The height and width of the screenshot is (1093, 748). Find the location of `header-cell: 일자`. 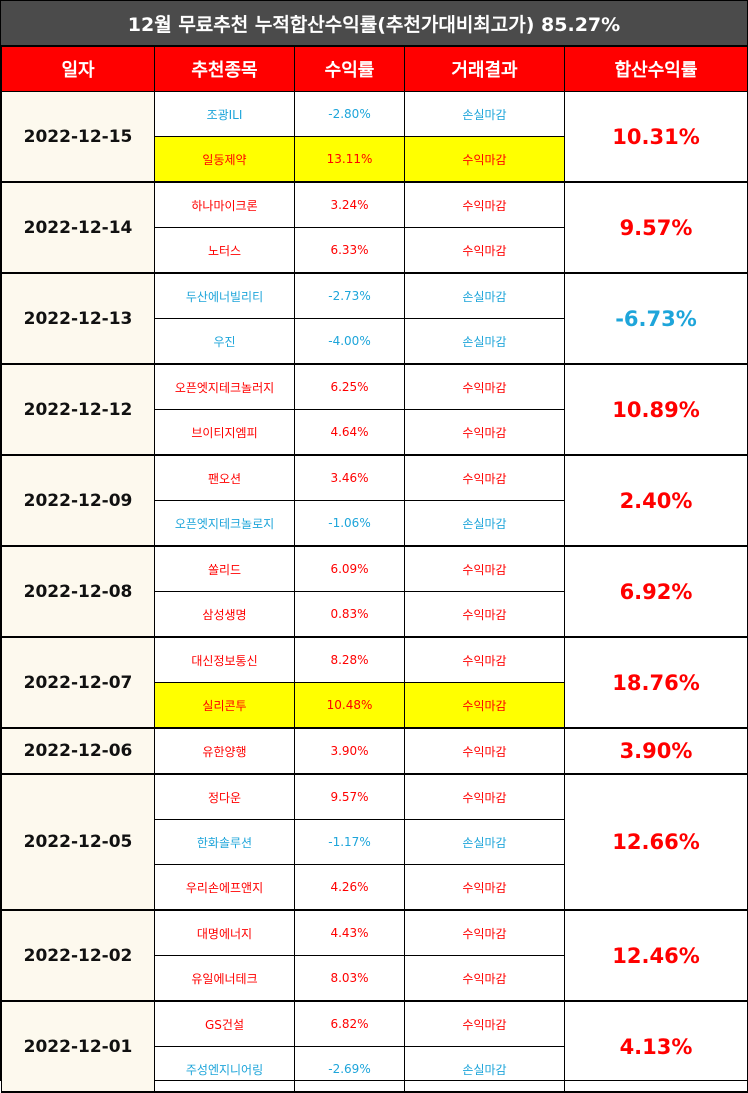

header-cell: 일자 is located at coordinates (78, 69).